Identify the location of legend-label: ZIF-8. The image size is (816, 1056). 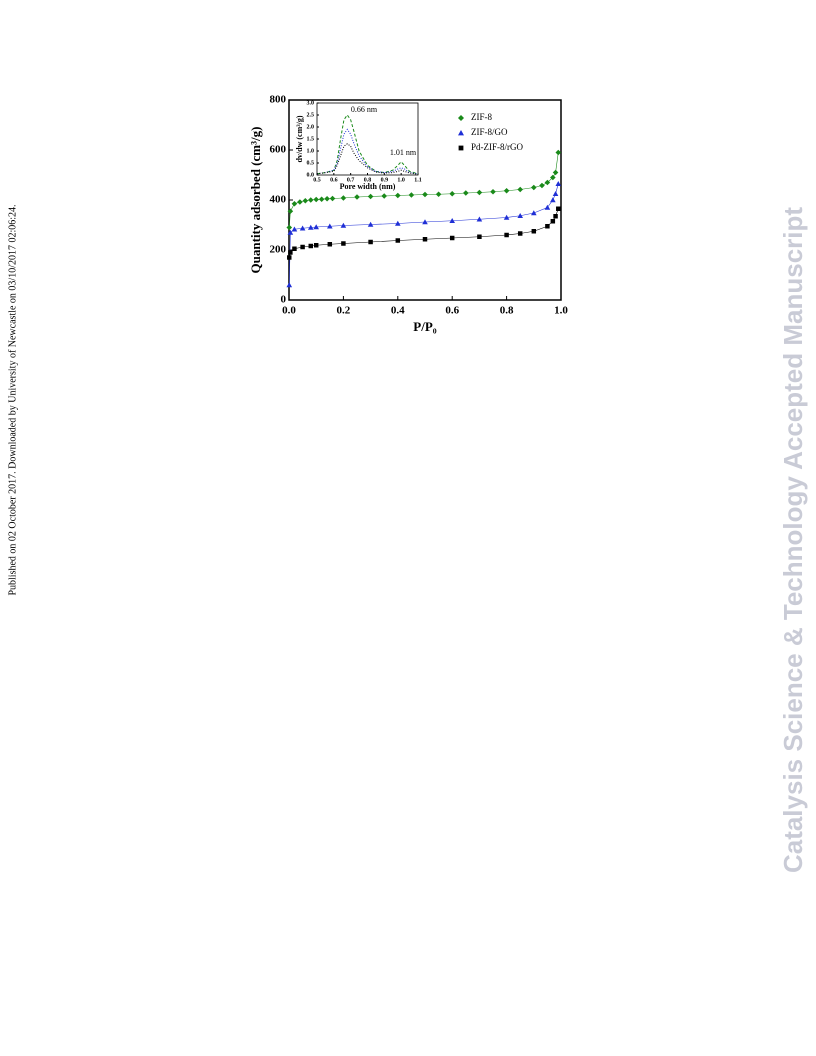
(481, 117).